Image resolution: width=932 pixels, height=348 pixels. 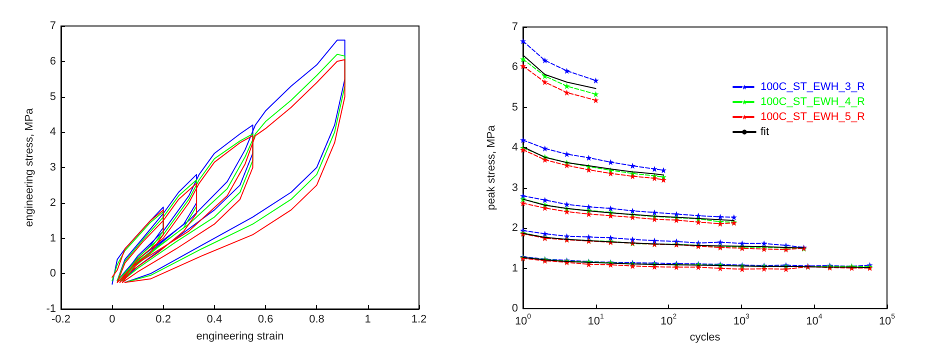 I want to click on y-tick-label: -1, so click(x=51, y=309).